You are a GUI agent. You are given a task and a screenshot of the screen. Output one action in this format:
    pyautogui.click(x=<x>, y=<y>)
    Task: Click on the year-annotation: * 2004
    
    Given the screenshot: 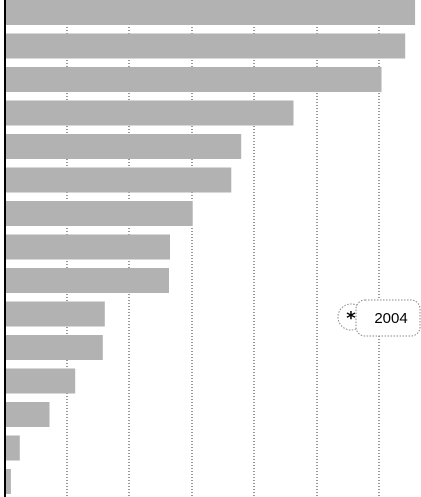 What is the action you would take?
    pyautogui.click(x=379, y=318)
    